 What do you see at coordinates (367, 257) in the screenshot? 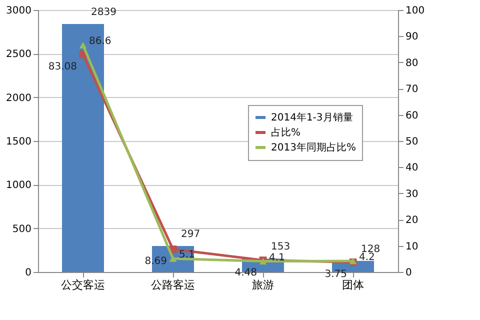
I see `data-label: 4.2` at bounding box center [367, 257].